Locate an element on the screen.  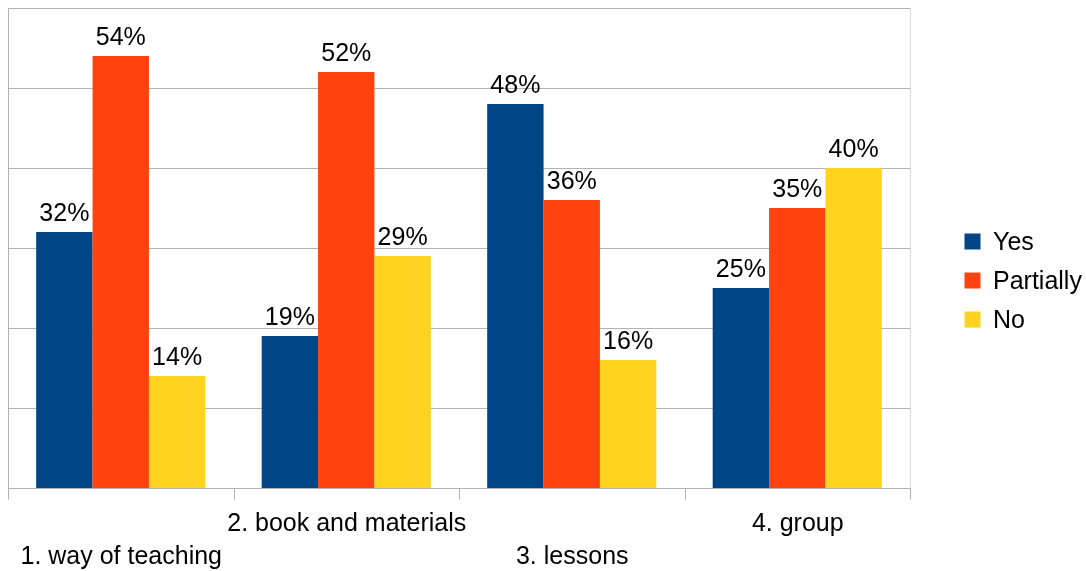
x-tick-label: 1. way of teaching is located at coordinates (121, 554).